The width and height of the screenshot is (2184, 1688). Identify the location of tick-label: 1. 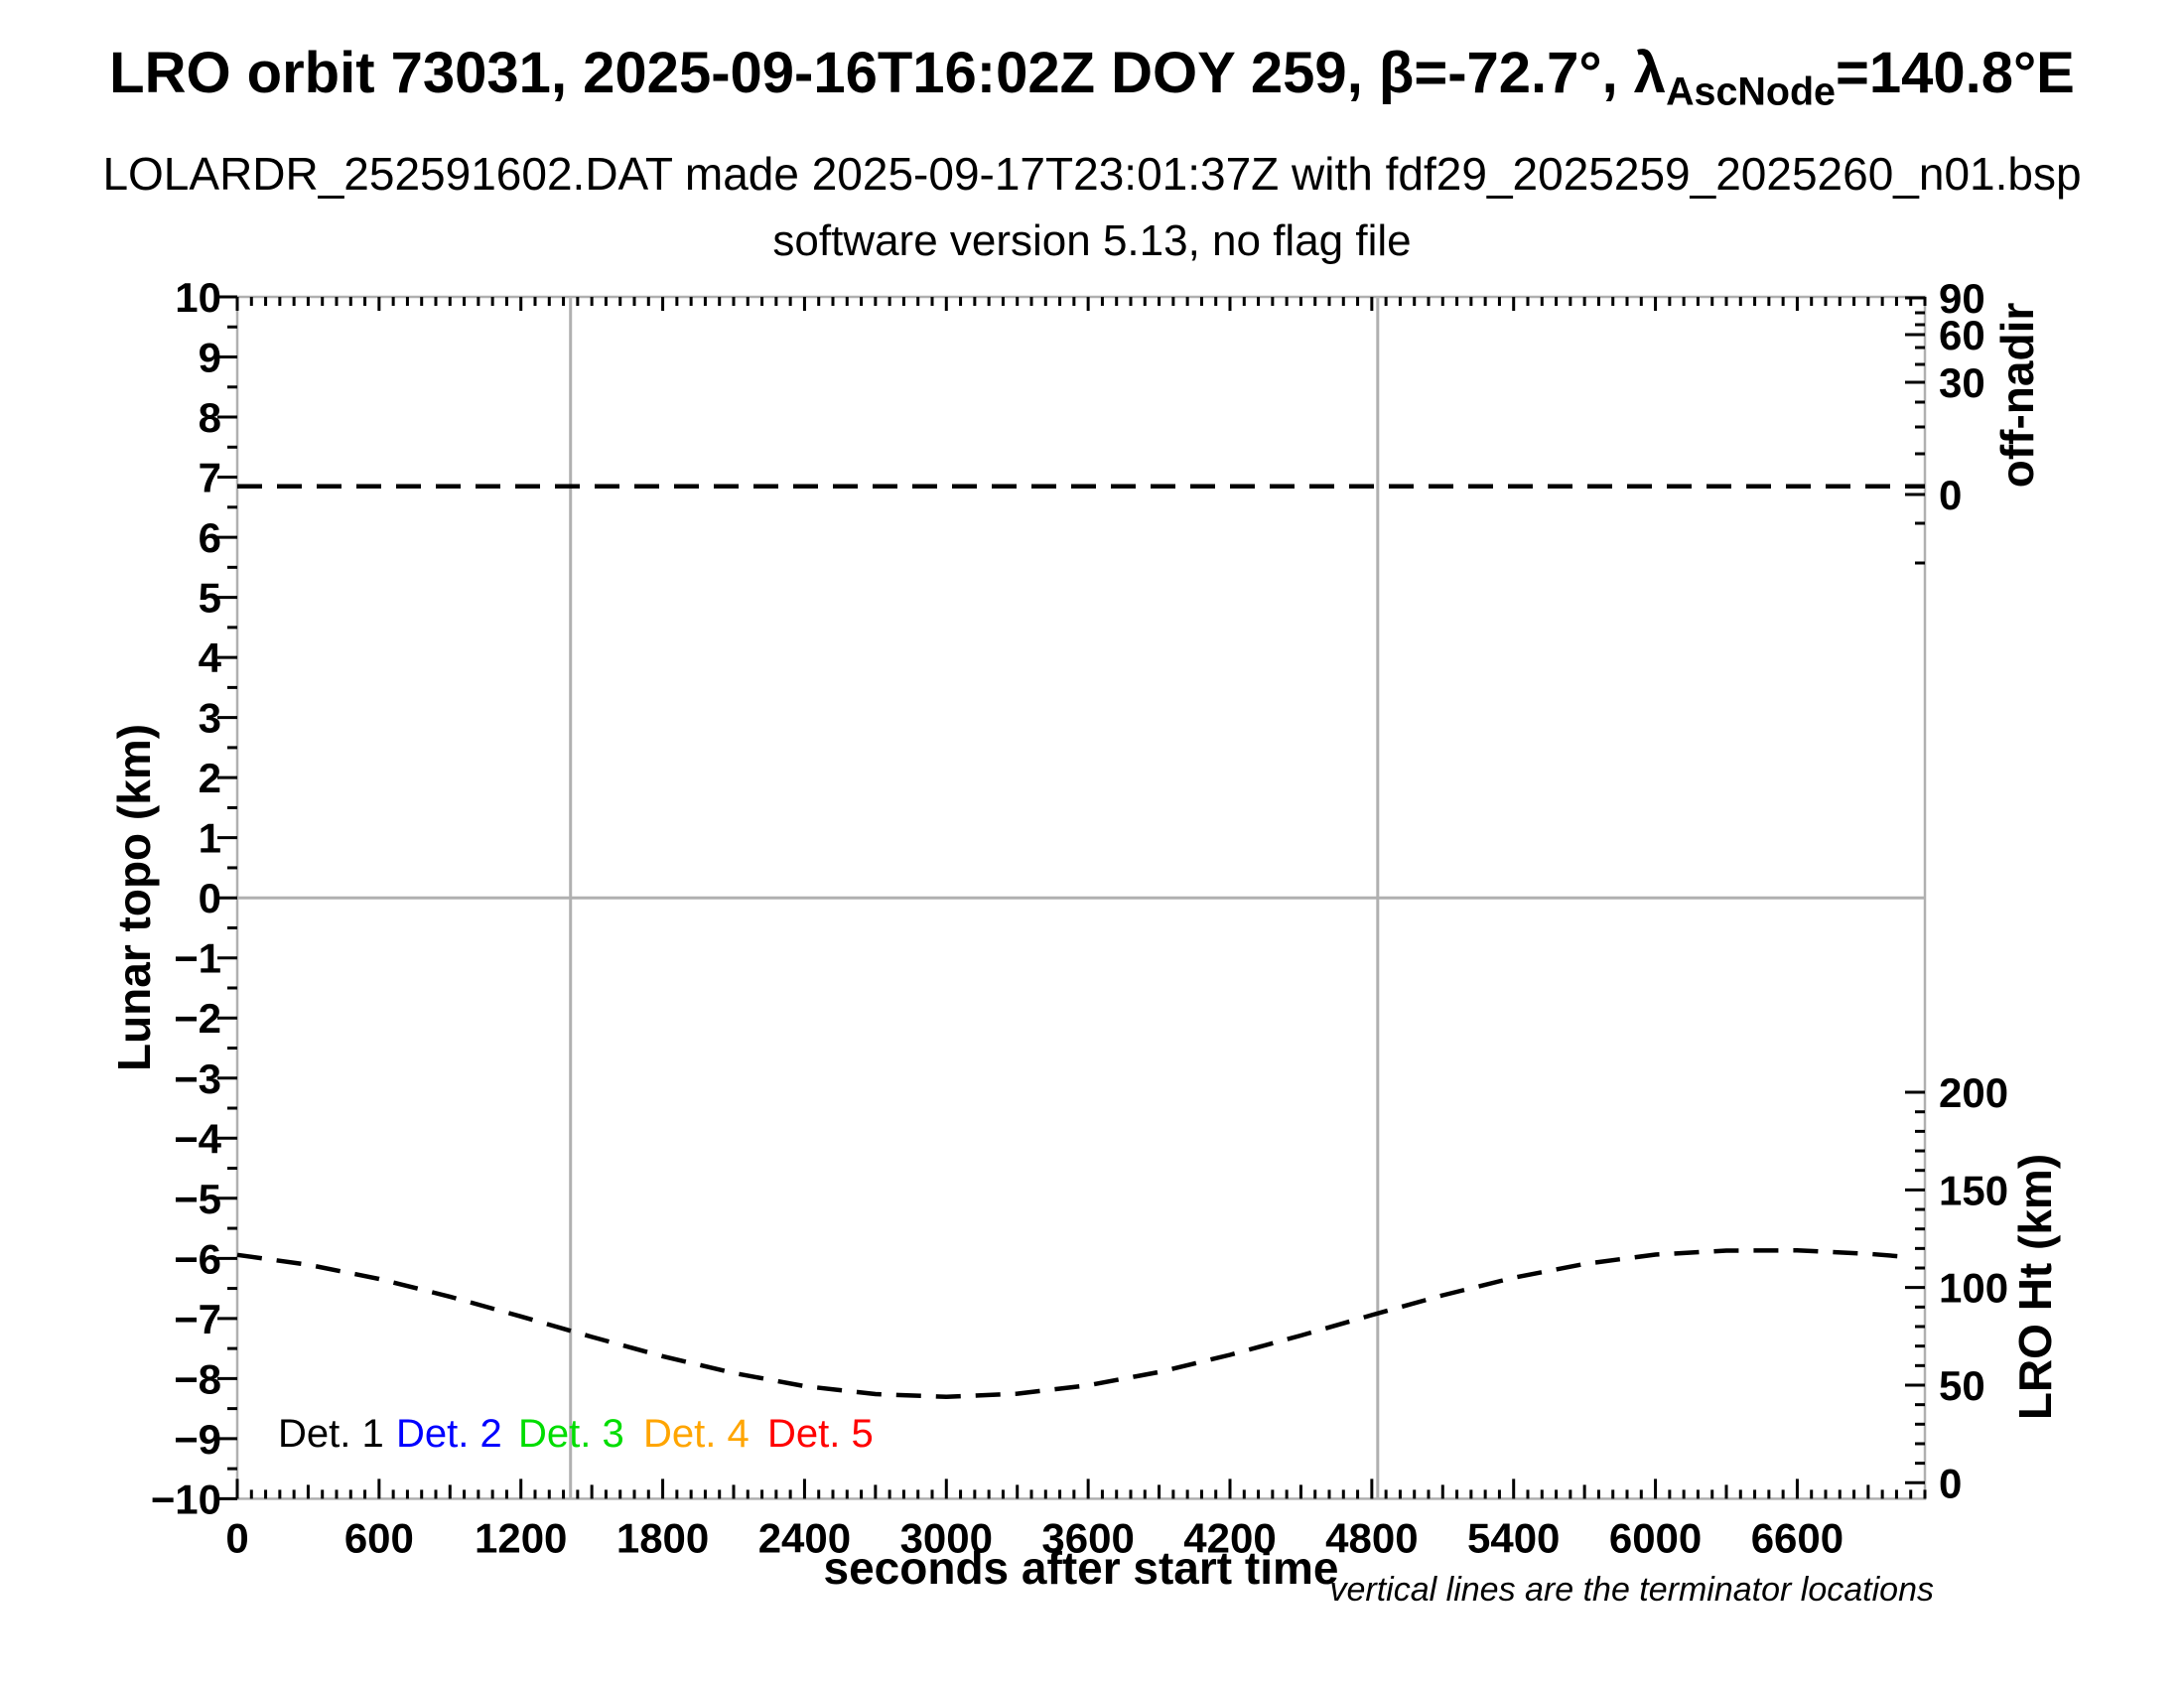
(210, 838).